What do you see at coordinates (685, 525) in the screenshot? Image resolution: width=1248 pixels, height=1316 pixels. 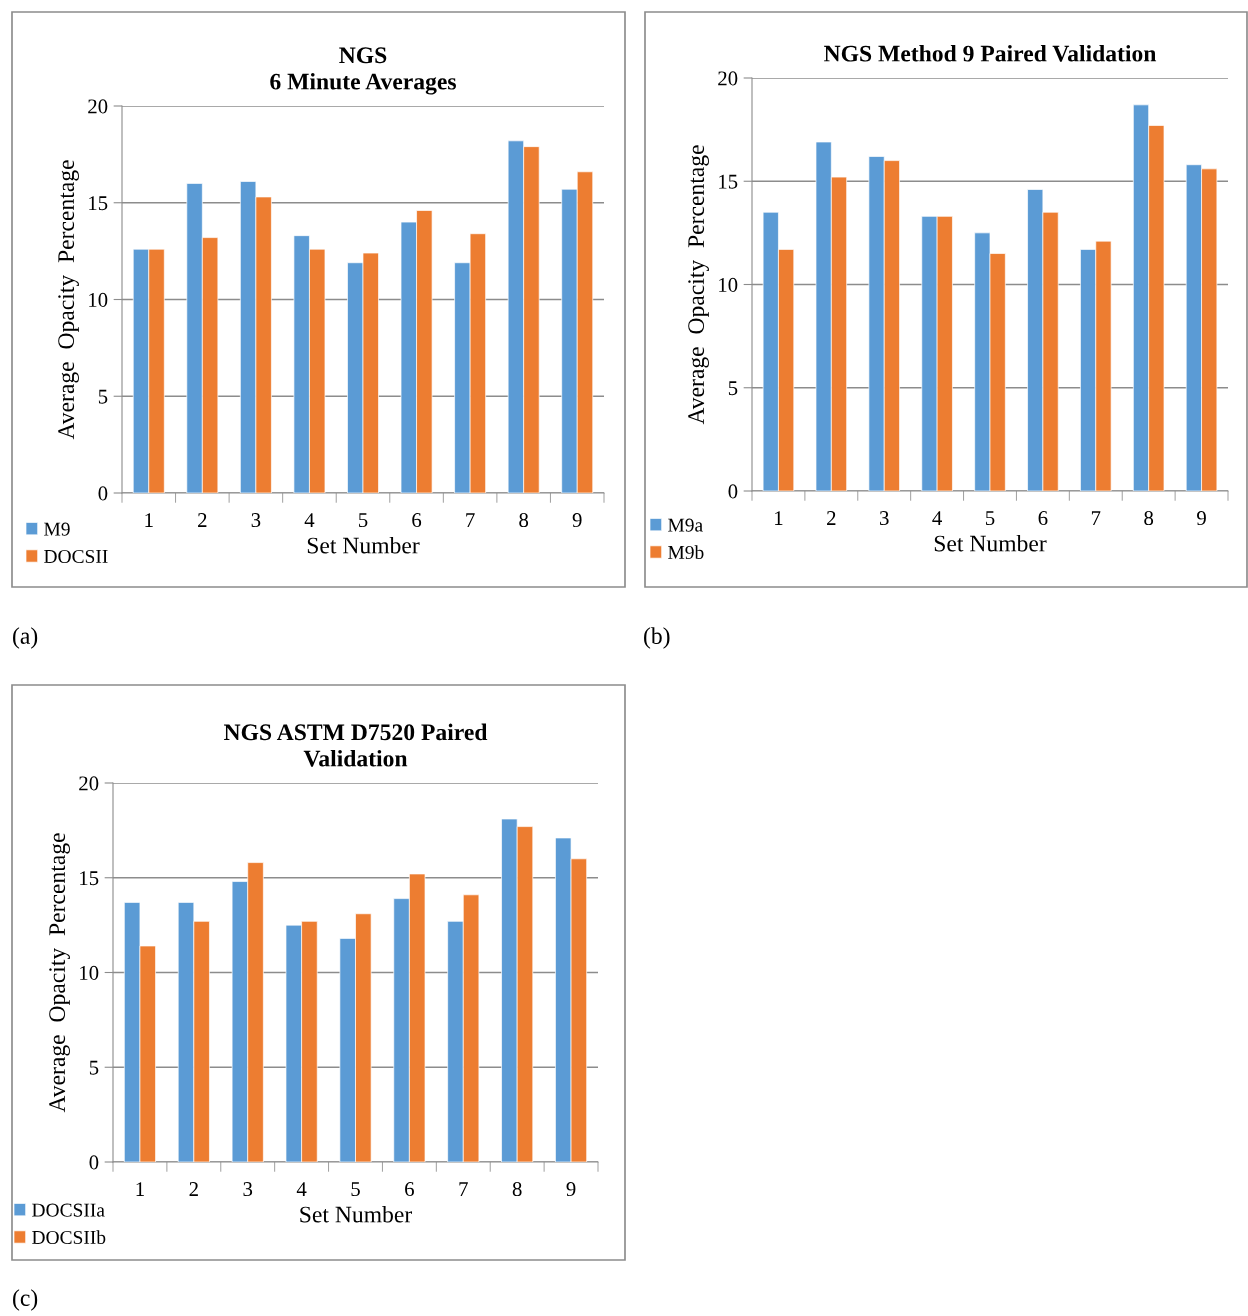 I see `legend-label: M9a` at bounding box center [685, 525].